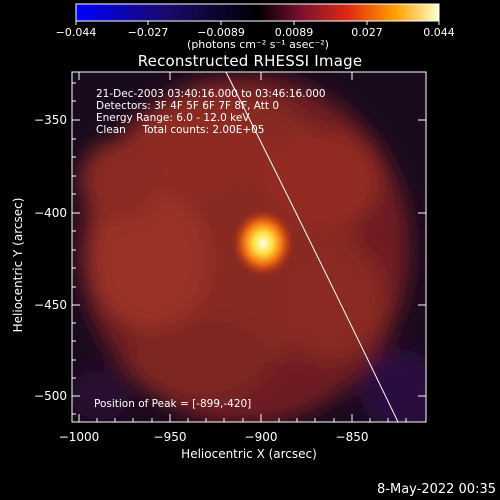  What do you see at coordinates (436, 489) in the screenshot?
I see `footer-date: 8-May-2022 00:35` at bounding box center [436, 489].